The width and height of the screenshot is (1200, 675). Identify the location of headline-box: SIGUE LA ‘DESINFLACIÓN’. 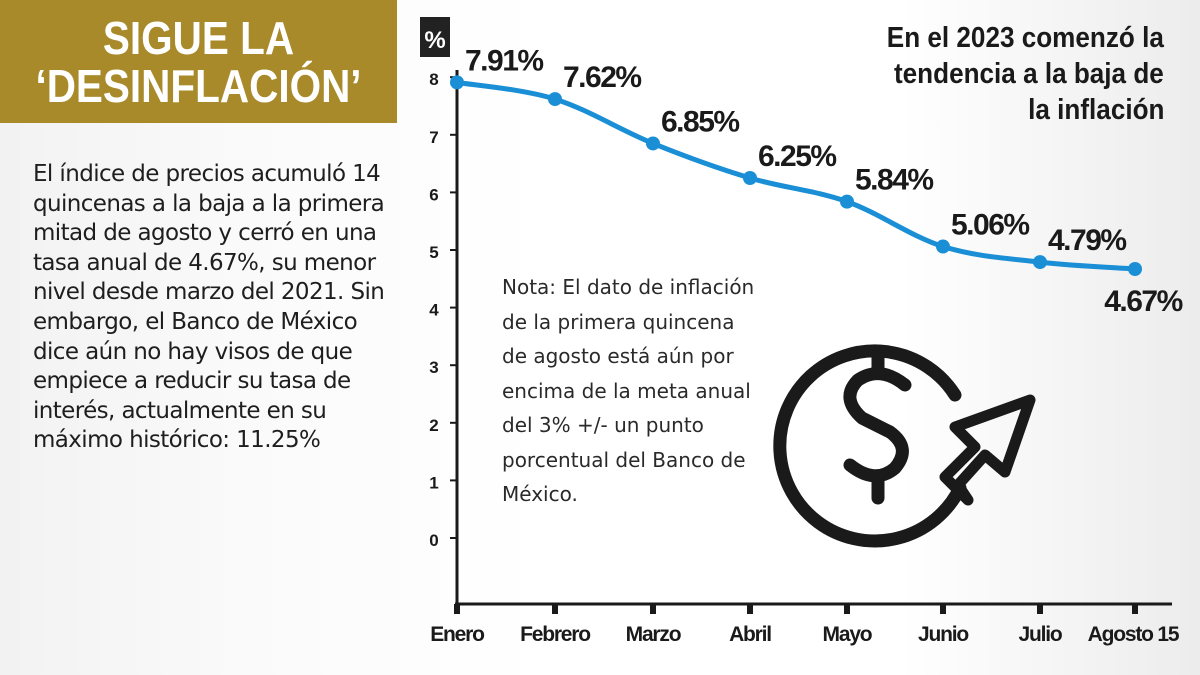
(198, 61).